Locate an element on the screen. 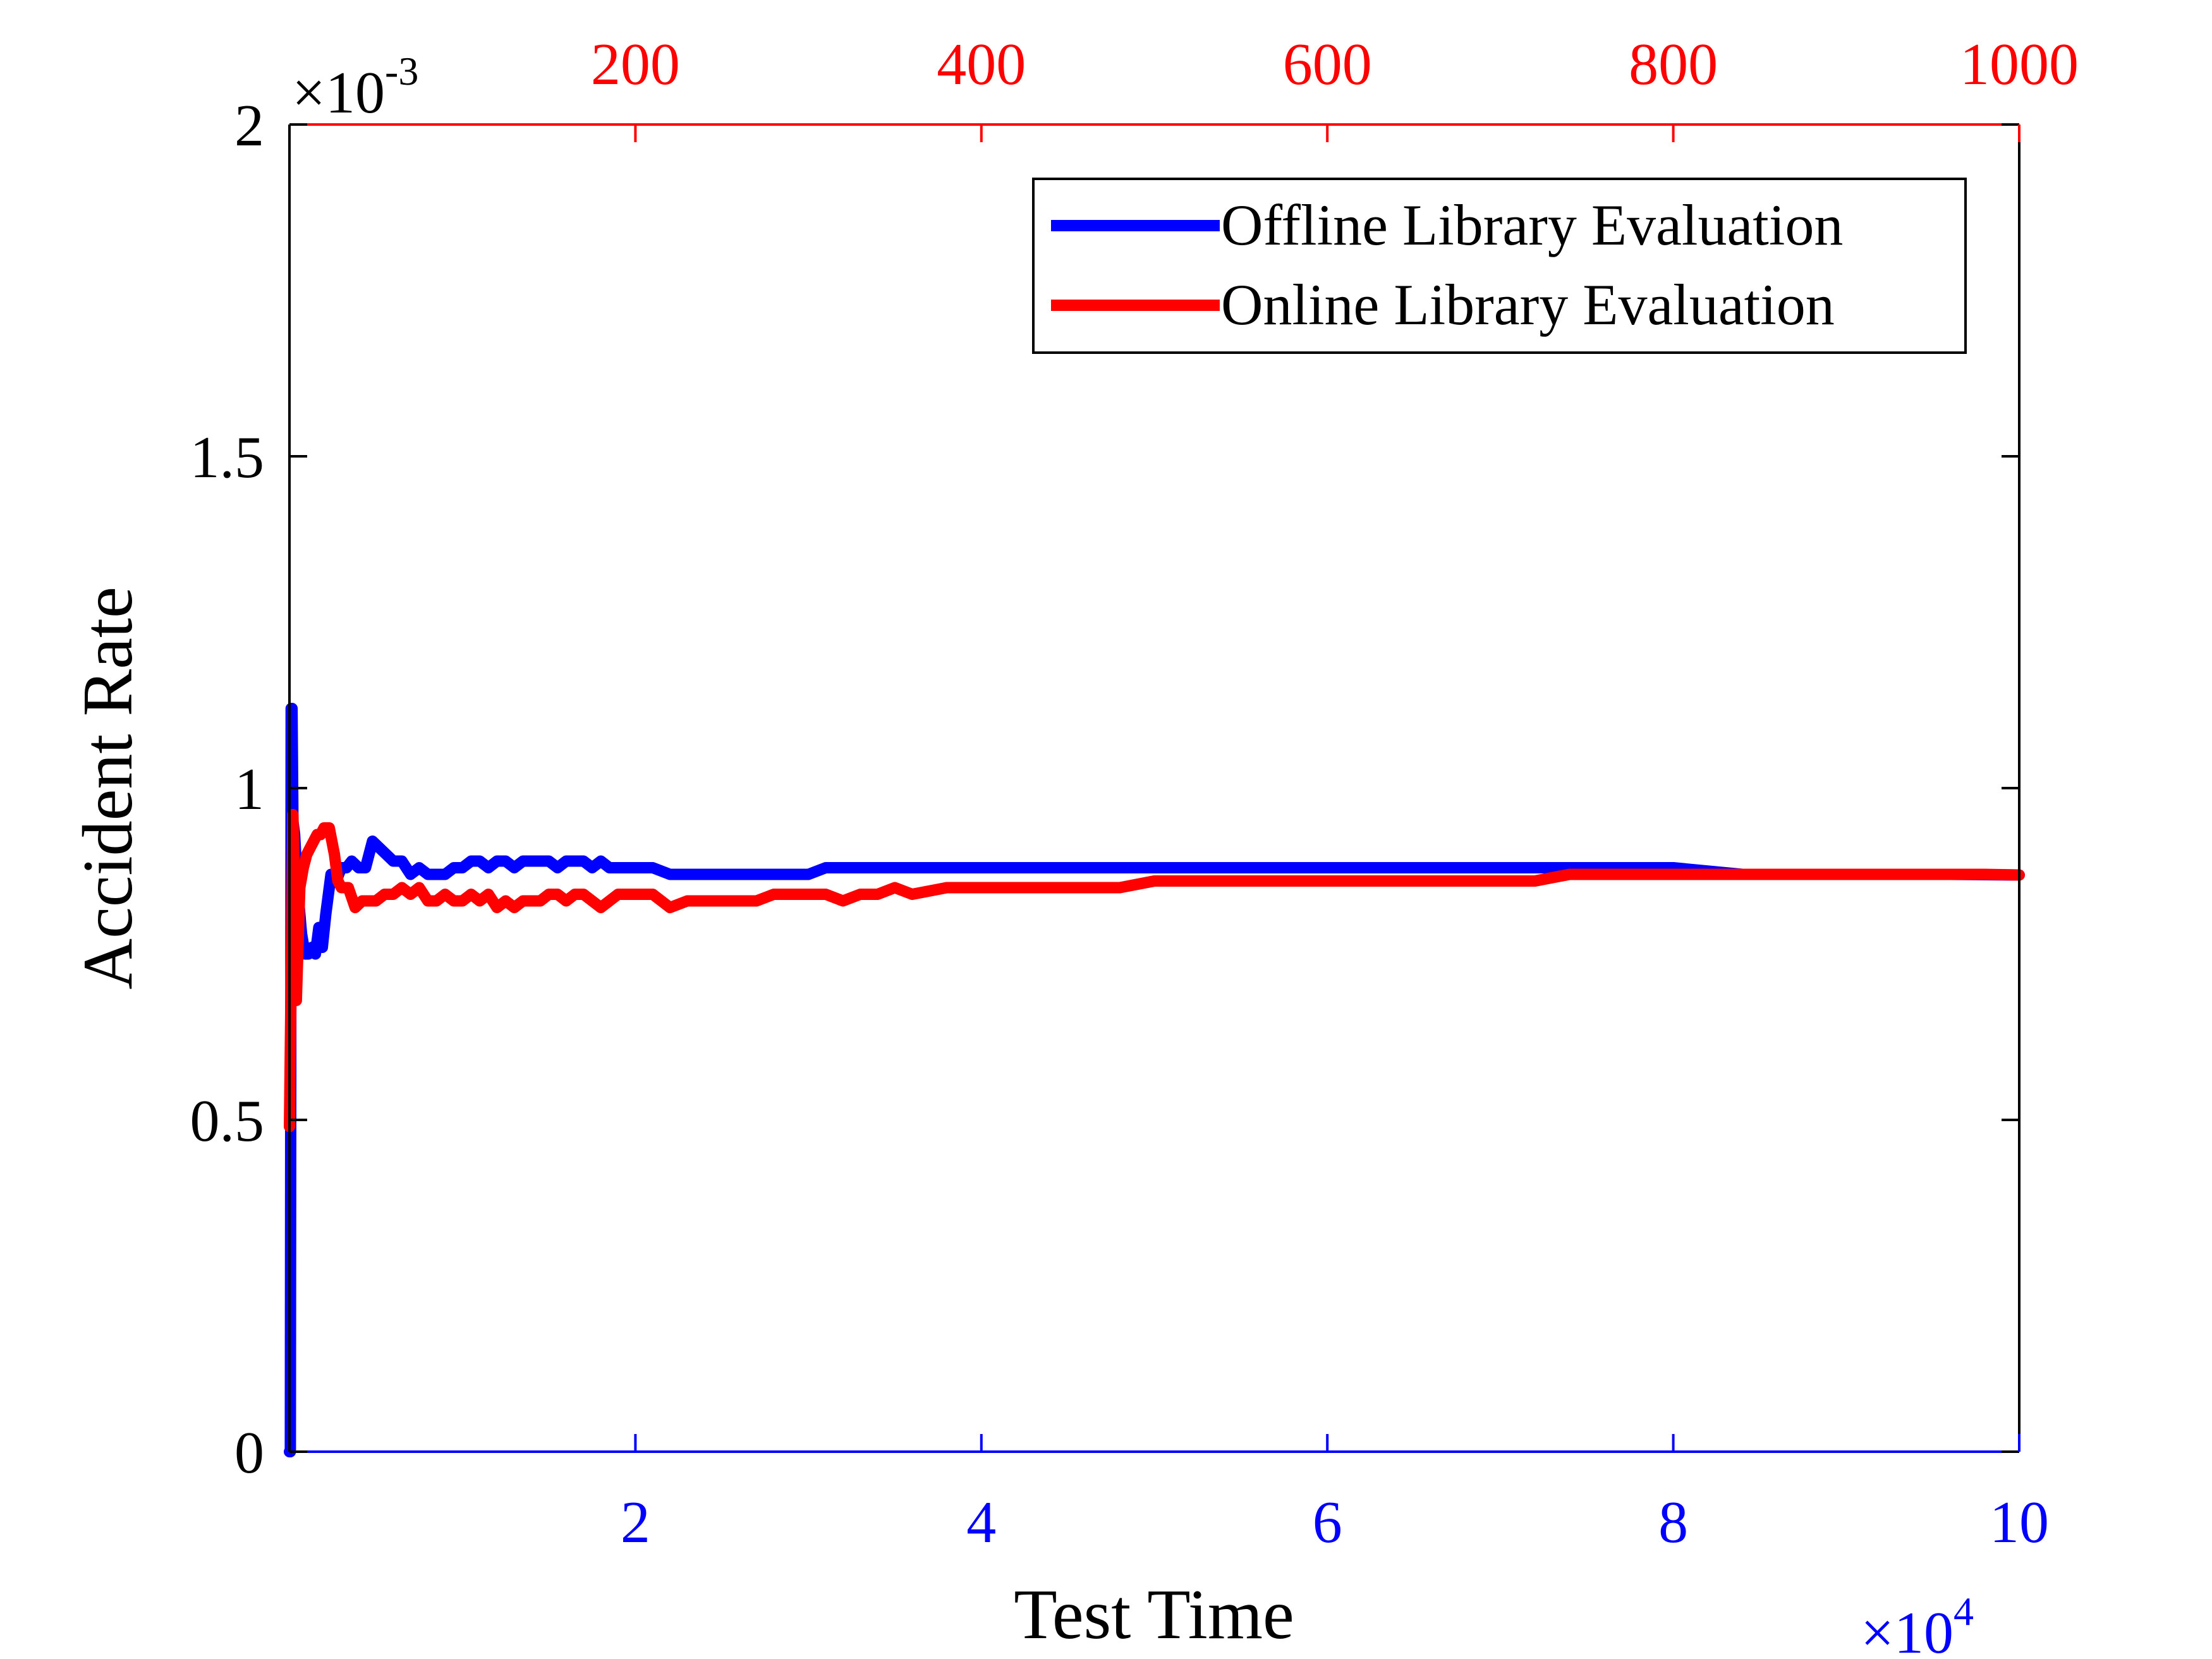 This screenshot has width=2212, height=1659. y-tick-label: 1 is located at coordinates (249, 789).